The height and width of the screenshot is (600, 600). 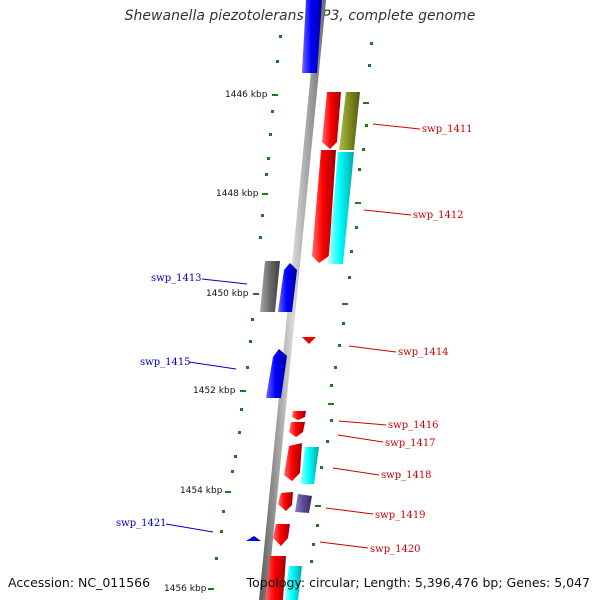 What do you see at coordinates (79, 582) in the screenshot?
I see `accession-text: Accession: NC_011566` at bounding box center [79, 582].